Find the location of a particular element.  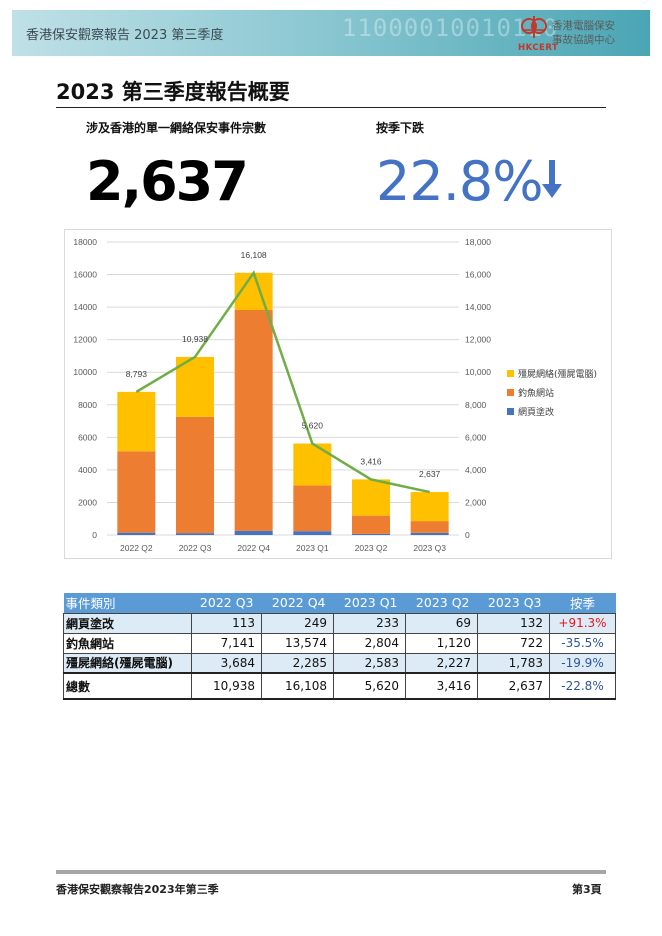

y-tick-right: 2,000 is located at coordinates (476, 502).